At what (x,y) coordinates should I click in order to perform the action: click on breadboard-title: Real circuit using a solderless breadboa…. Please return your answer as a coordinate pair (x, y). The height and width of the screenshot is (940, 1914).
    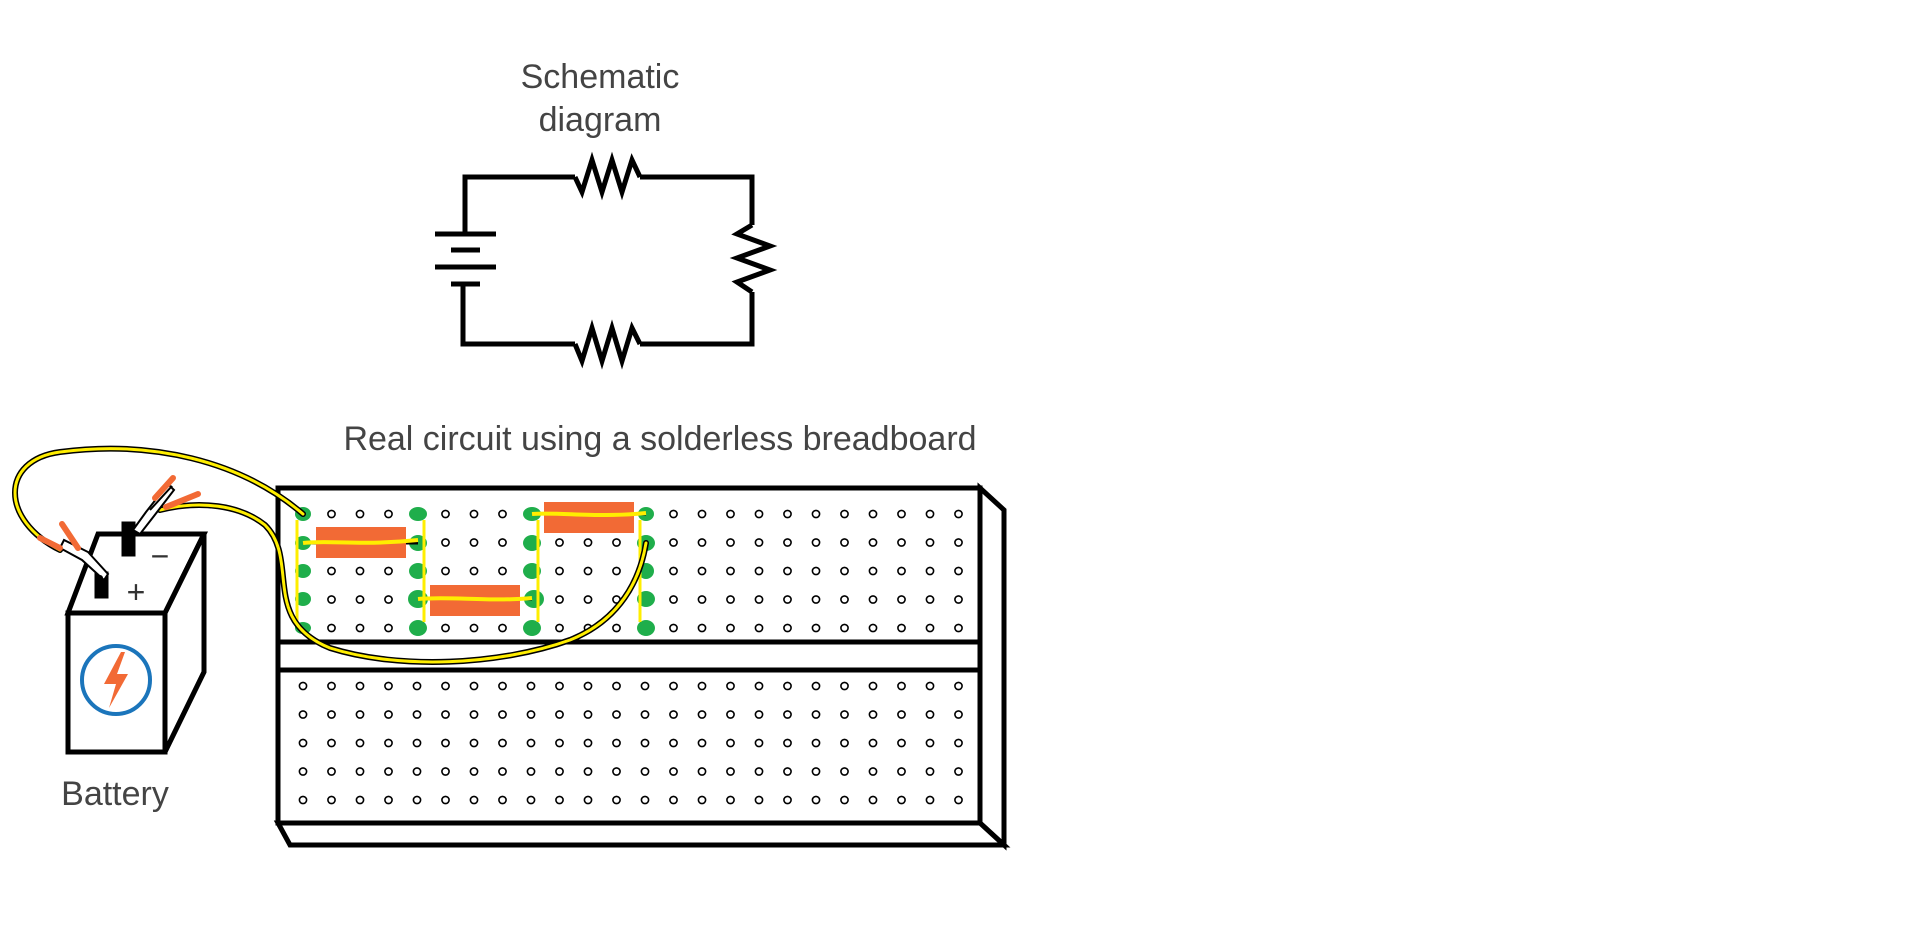
    Looking at the image, I should click on (660, 439).